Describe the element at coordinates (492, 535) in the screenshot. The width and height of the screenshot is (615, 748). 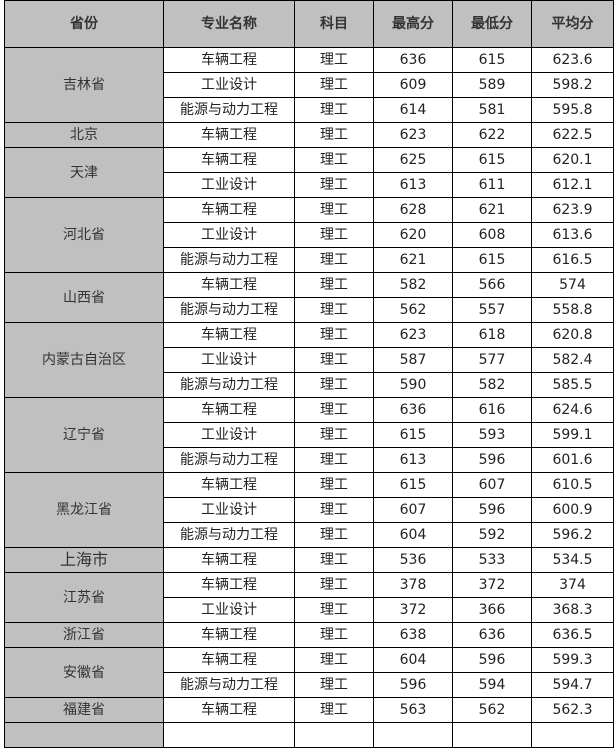
I see `min-score-cell: 592` at that location.